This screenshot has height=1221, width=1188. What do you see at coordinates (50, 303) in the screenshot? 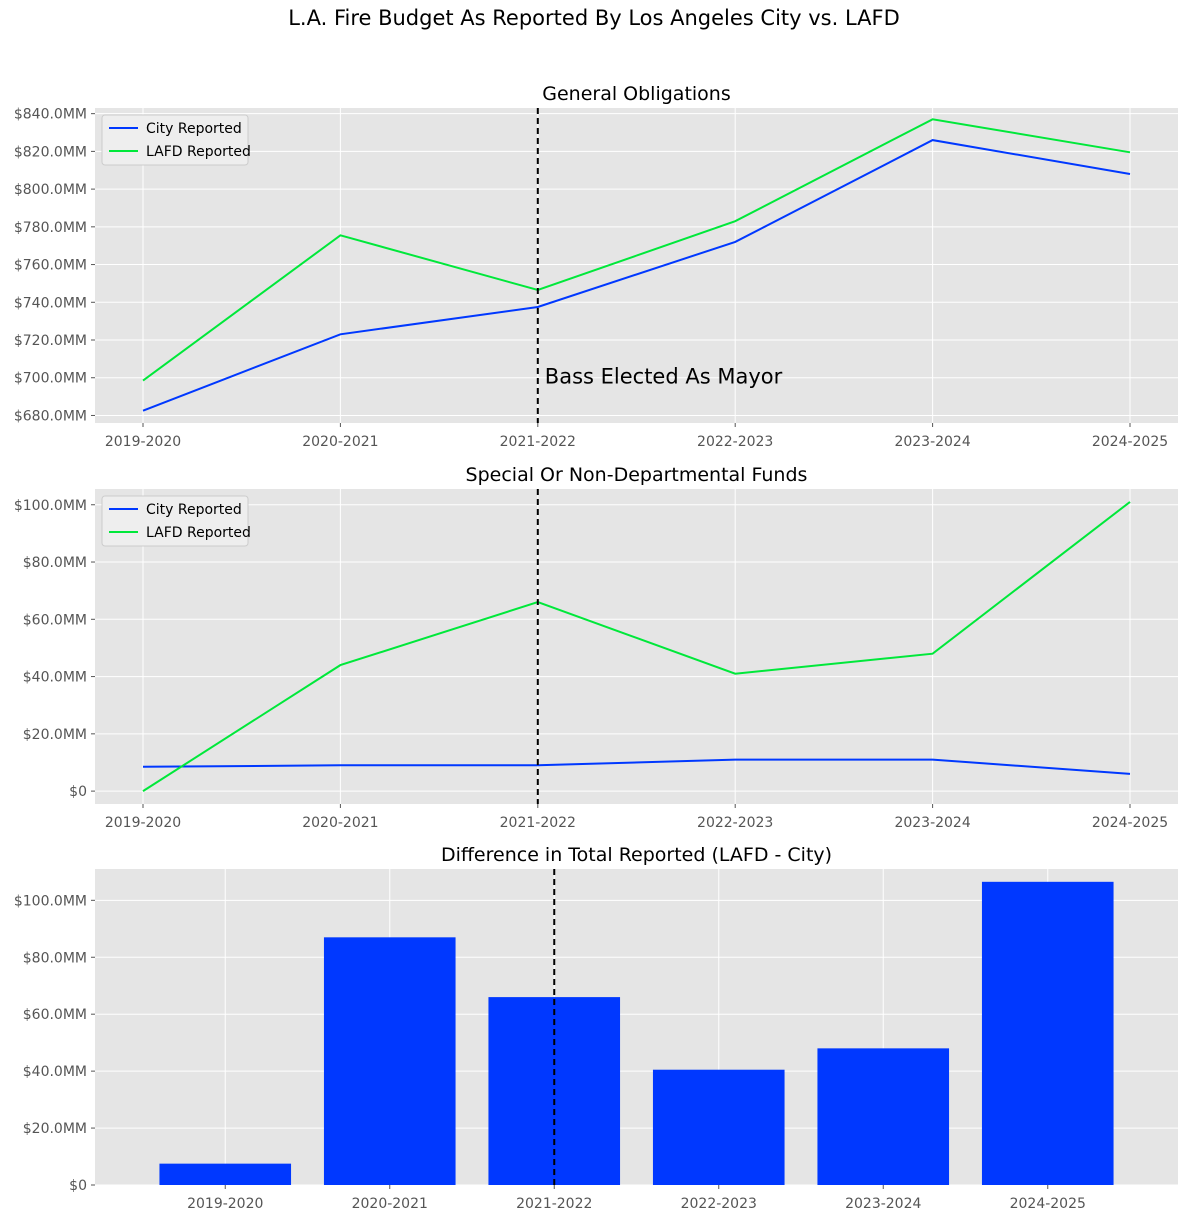
I see `y-tick-label: $740.0MM` at bounding box center [50, 303].